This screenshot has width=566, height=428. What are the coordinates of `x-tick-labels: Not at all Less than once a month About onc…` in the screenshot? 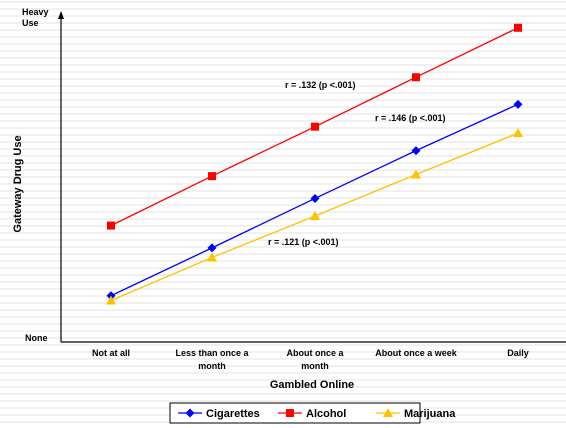 It's located at (310, 359).